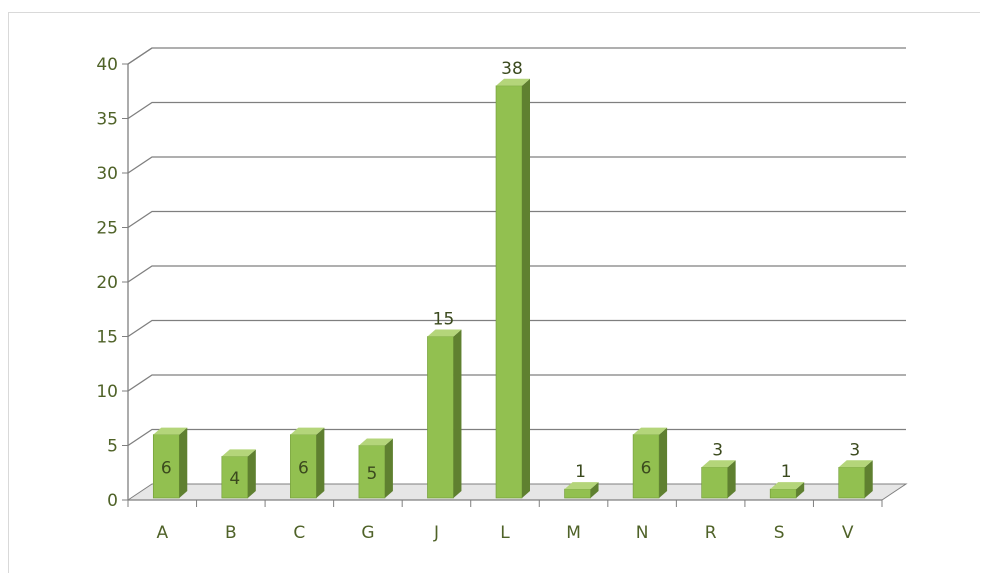 The image size is (982, 573). Describe the element at coordinates (711, 533) in the screenshot. I see `x-tick-label: R` at that location.